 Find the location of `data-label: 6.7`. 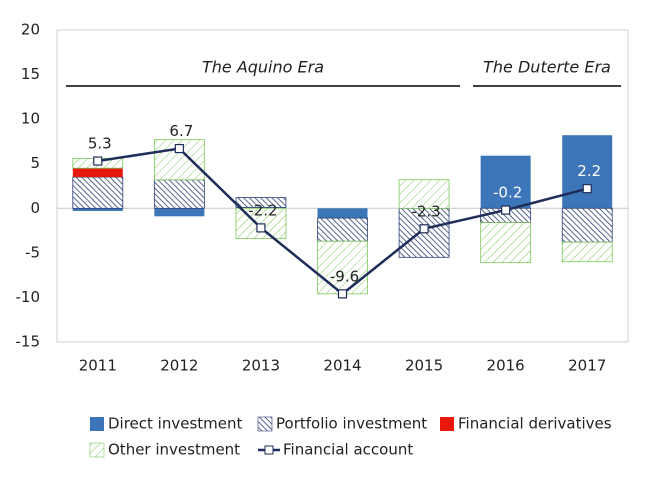

data-label: 6.7 is located at coordinates (181, 131).